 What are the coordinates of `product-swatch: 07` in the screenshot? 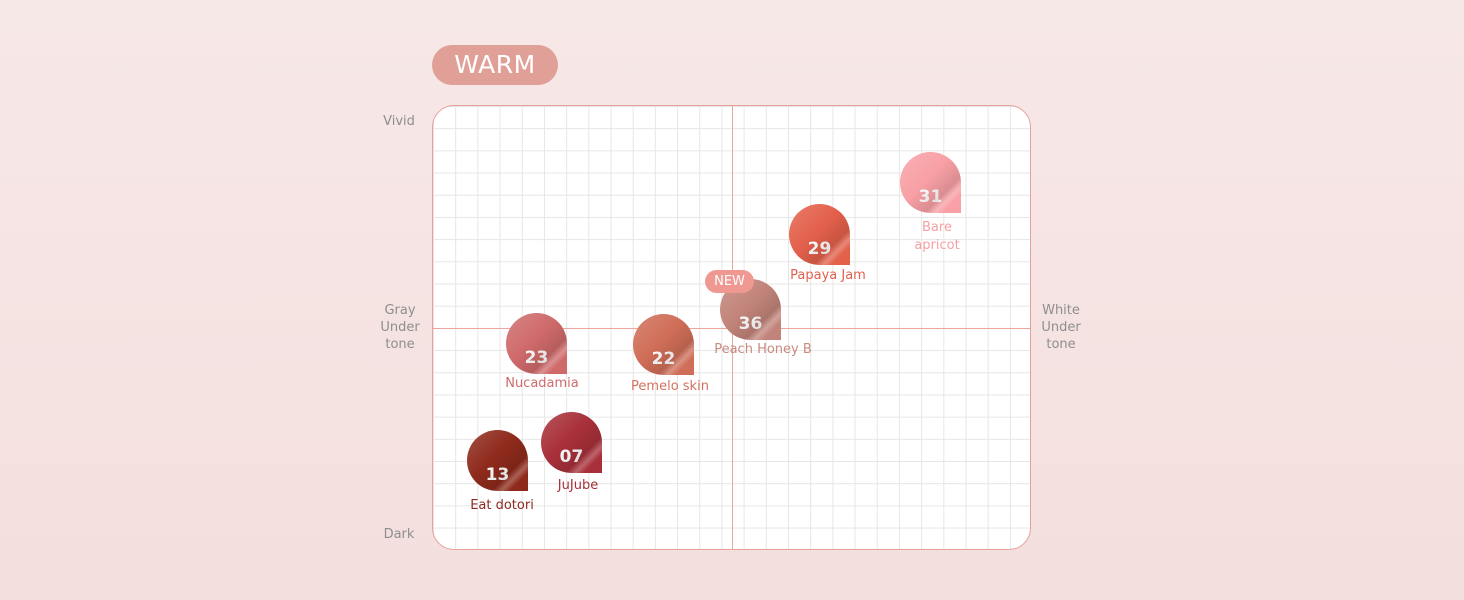 It's located at (571, 442).